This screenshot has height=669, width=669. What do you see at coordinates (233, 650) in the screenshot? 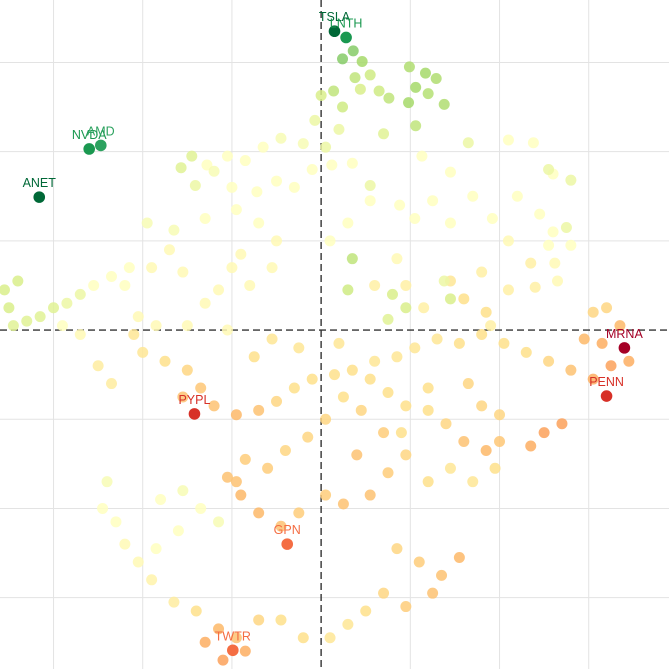
I see `data-point-twtr` at bounding box center [233, 650].